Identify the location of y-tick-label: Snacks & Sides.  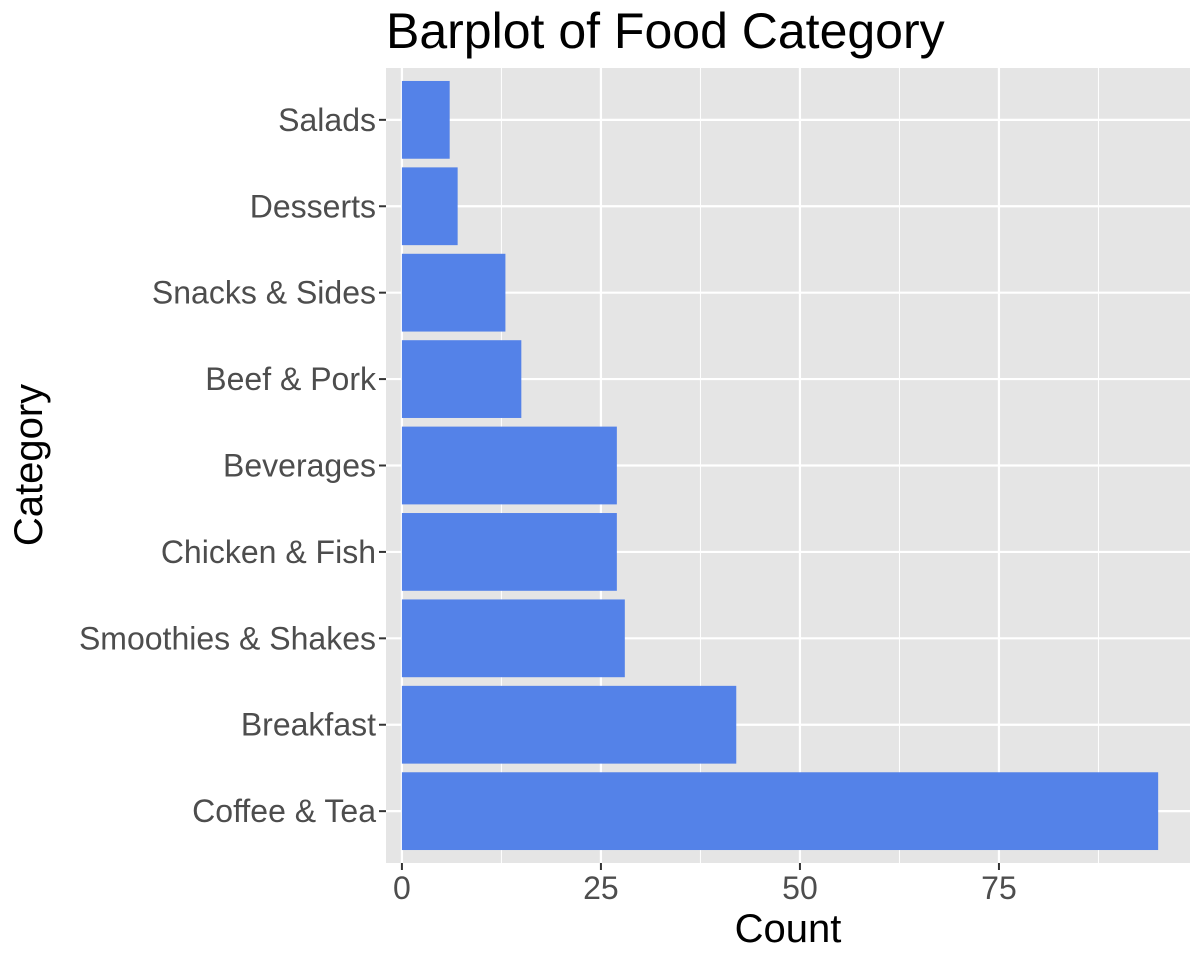
(264, 293).